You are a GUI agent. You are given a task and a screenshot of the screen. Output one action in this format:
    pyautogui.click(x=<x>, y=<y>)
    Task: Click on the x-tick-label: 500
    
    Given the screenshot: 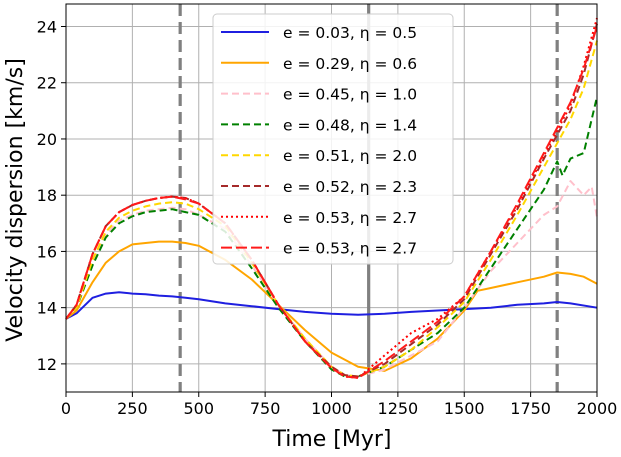 What is the action you would take?
    pyautogui.click(x=198, y=408)
    